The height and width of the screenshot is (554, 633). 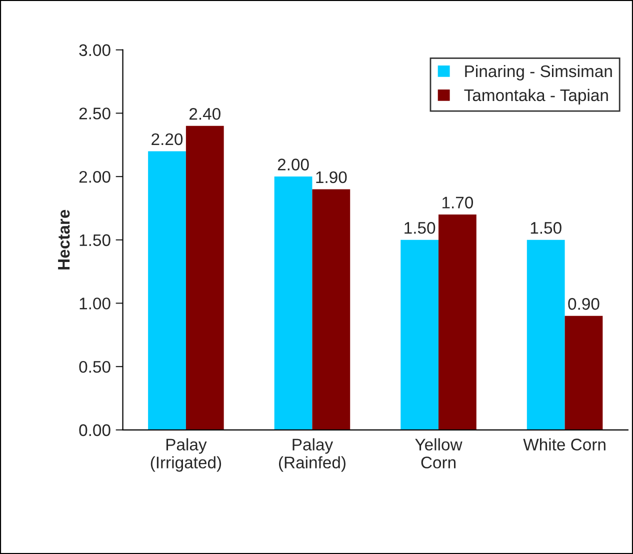 I want to click on x-tick-label: Yellow Corn, so click(x=438, y=453).